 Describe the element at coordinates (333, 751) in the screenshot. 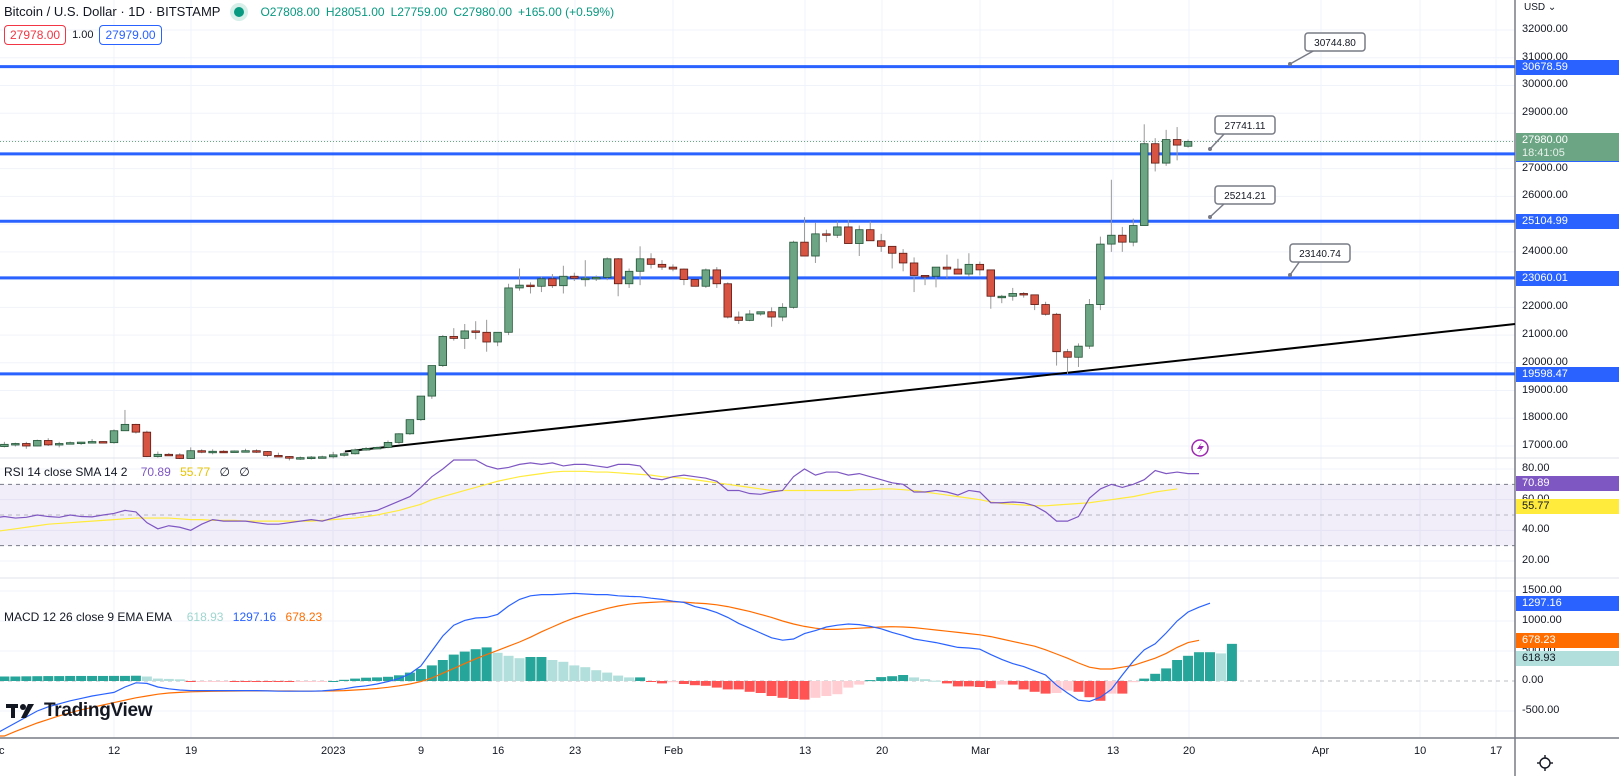

I see `time-axis-label: 2023` at that location.